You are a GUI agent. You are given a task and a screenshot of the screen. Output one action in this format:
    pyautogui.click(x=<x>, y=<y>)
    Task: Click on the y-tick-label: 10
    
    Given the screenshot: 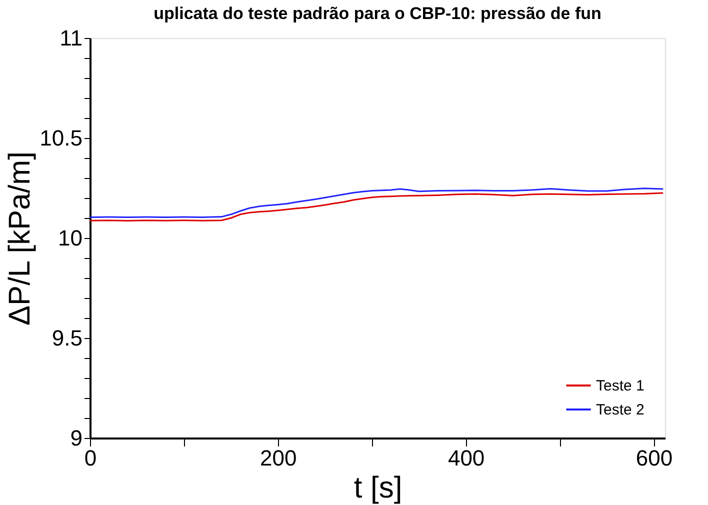 What is the action you would take?
    pyautogui.click(x=70, y=238)
    